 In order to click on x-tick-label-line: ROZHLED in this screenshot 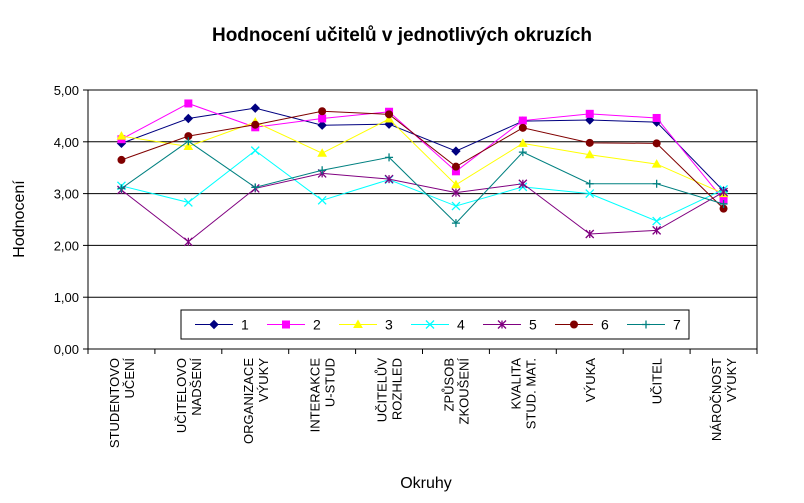, I will do `click(397, 389)`.